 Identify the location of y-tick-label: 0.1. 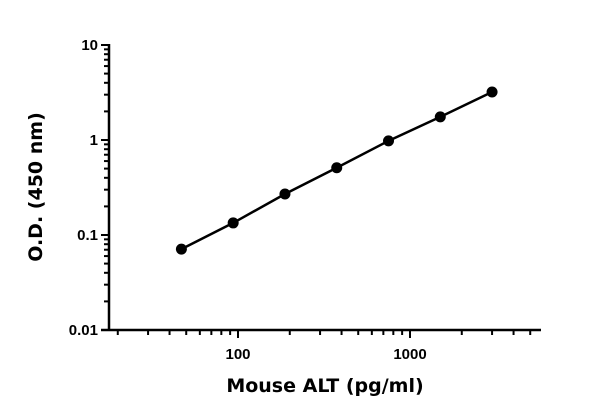
(87, 235).